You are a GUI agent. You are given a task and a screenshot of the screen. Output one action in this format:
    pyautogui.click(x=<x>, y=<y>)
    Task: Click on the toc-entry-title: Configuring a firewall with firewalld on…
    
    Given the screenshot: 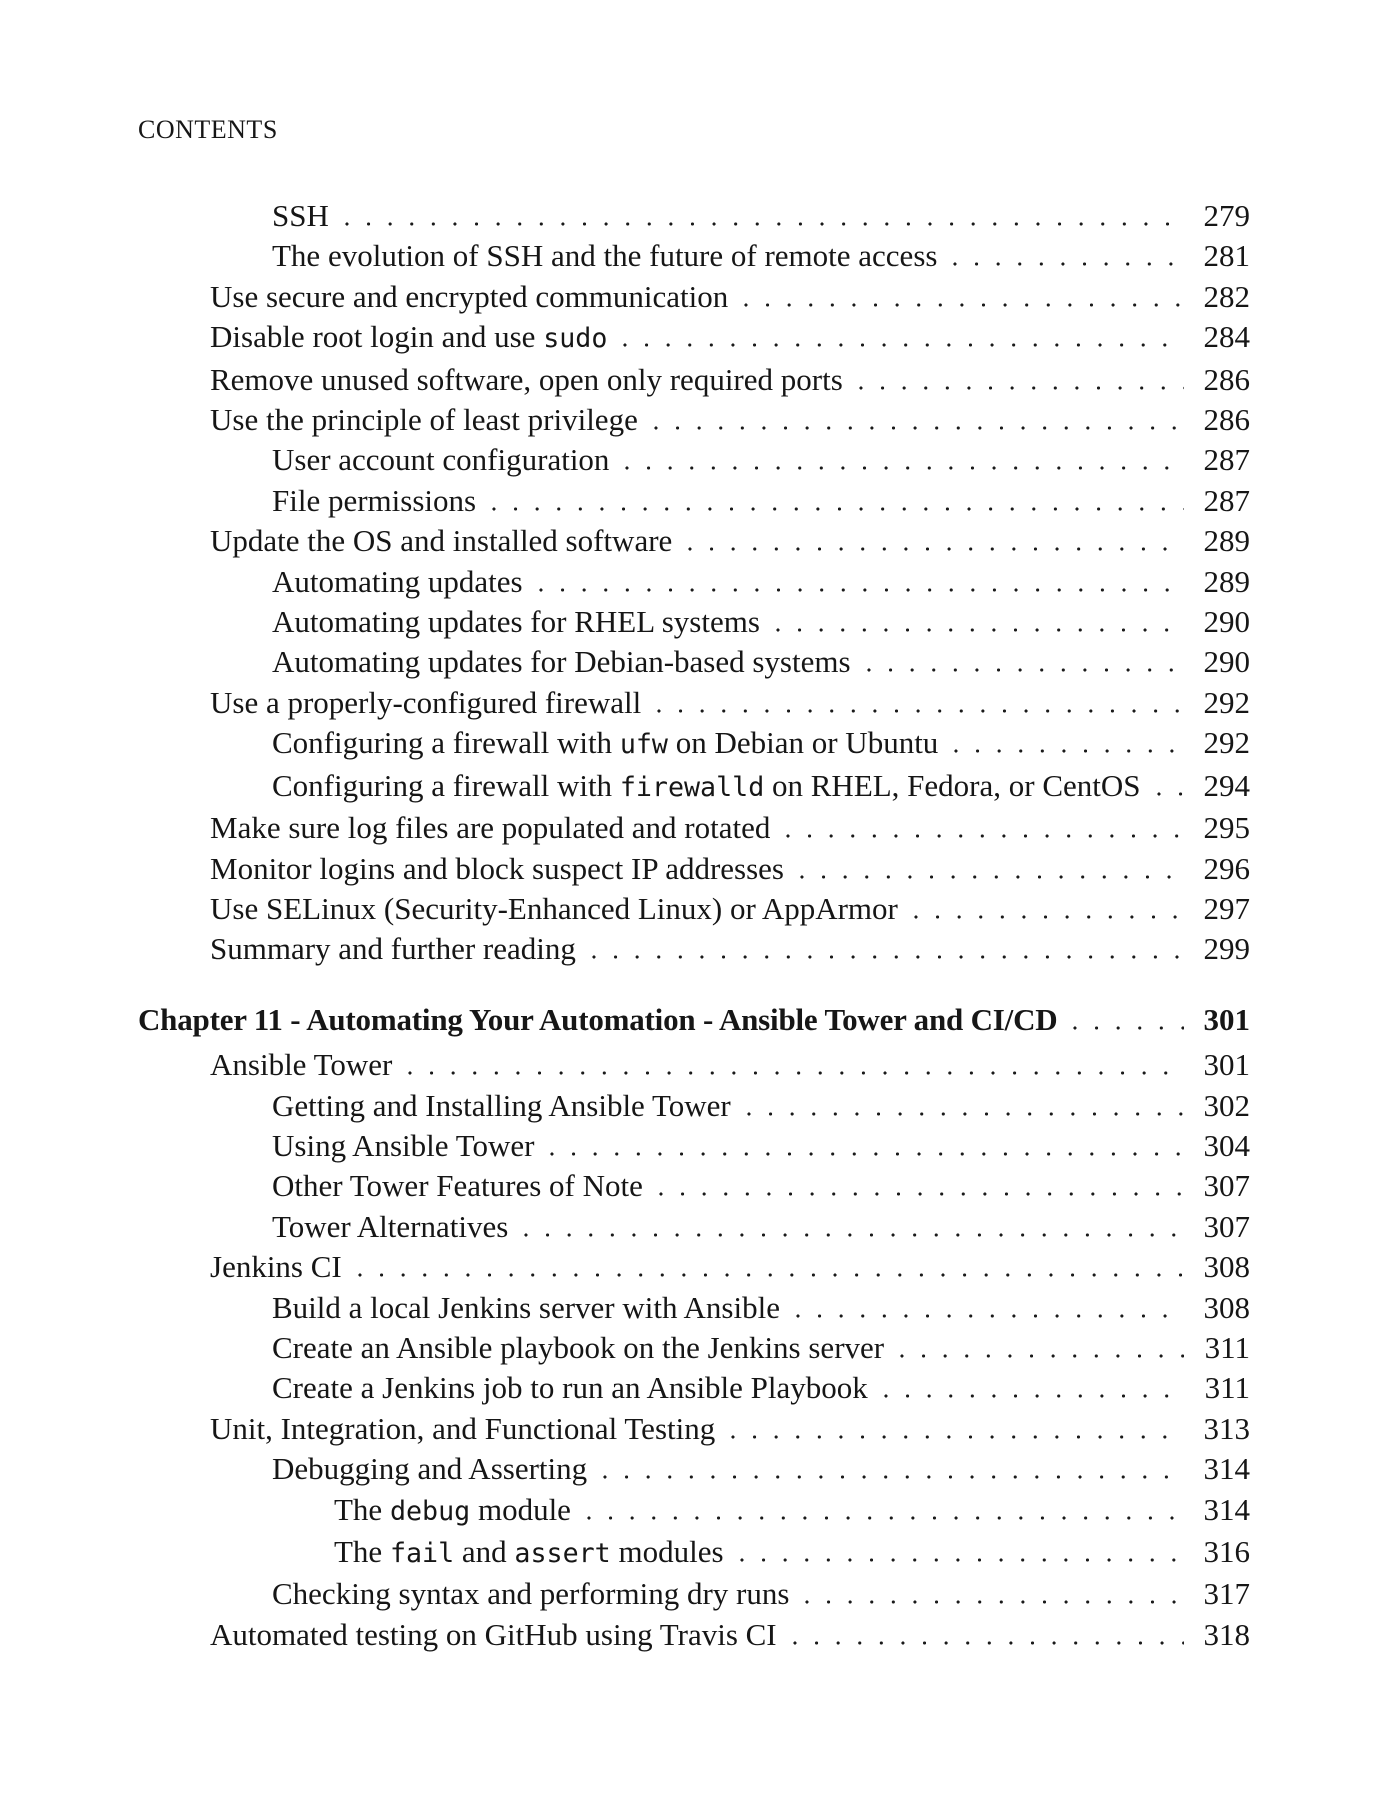 What is the action you would take?
    pyautogui.click(x=706, y=785)
    